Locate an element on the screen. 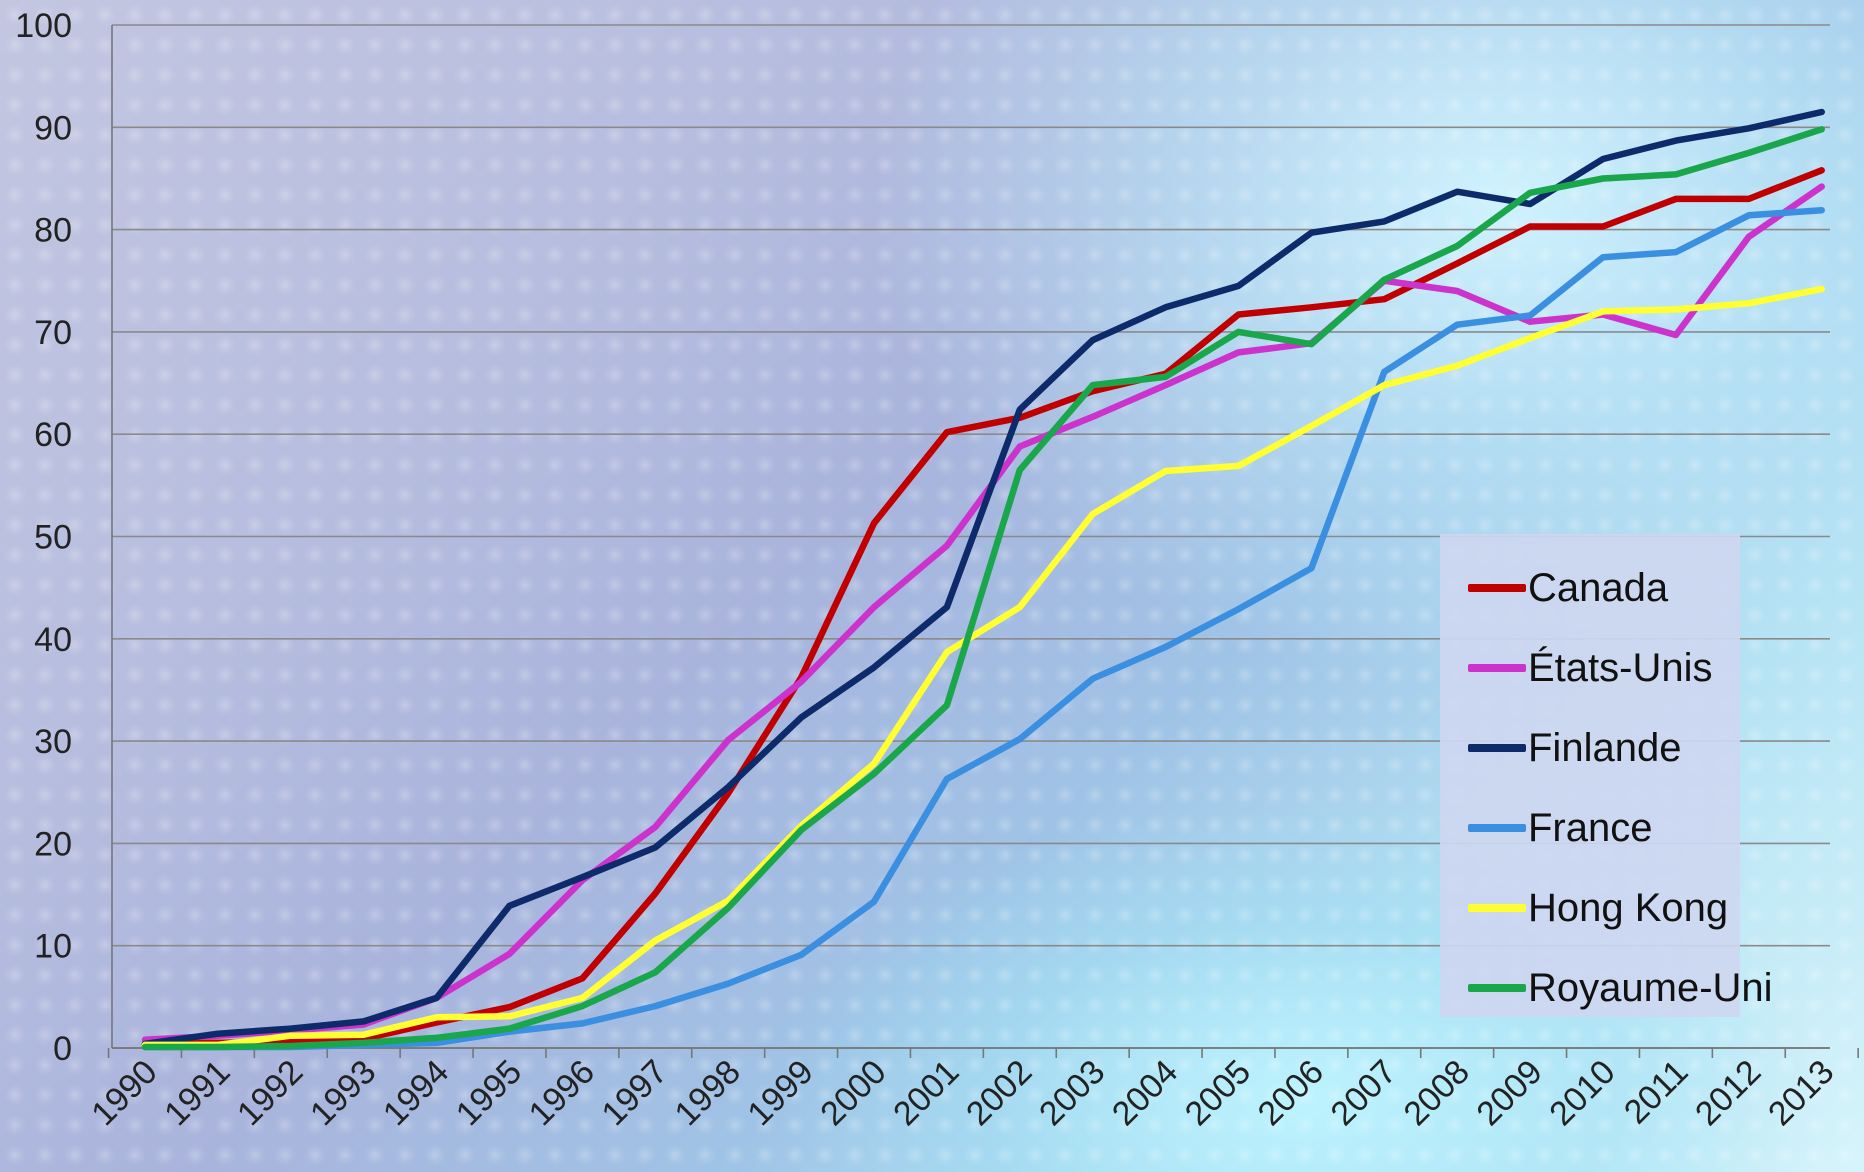  x-tick-label: 1996 is located at coordinates (562, 1093).